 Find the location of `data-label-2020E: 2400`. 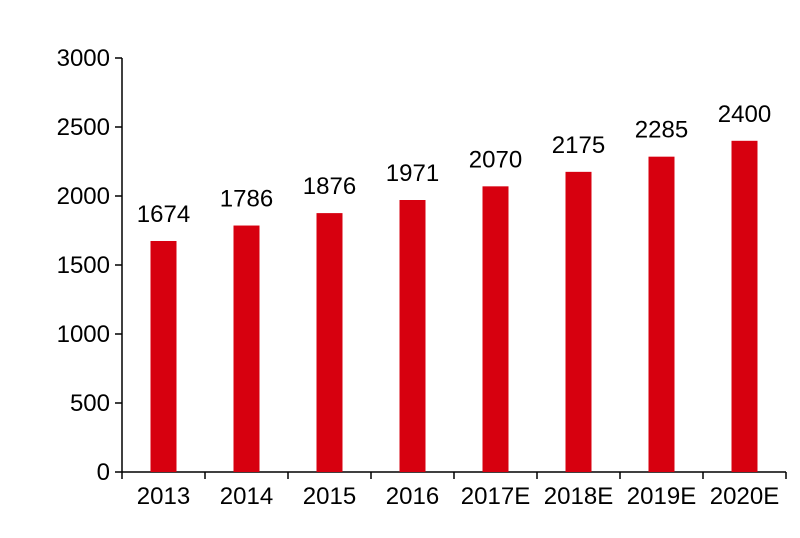

data-label-2020E: 2400 is located at coordinates (744, 114).